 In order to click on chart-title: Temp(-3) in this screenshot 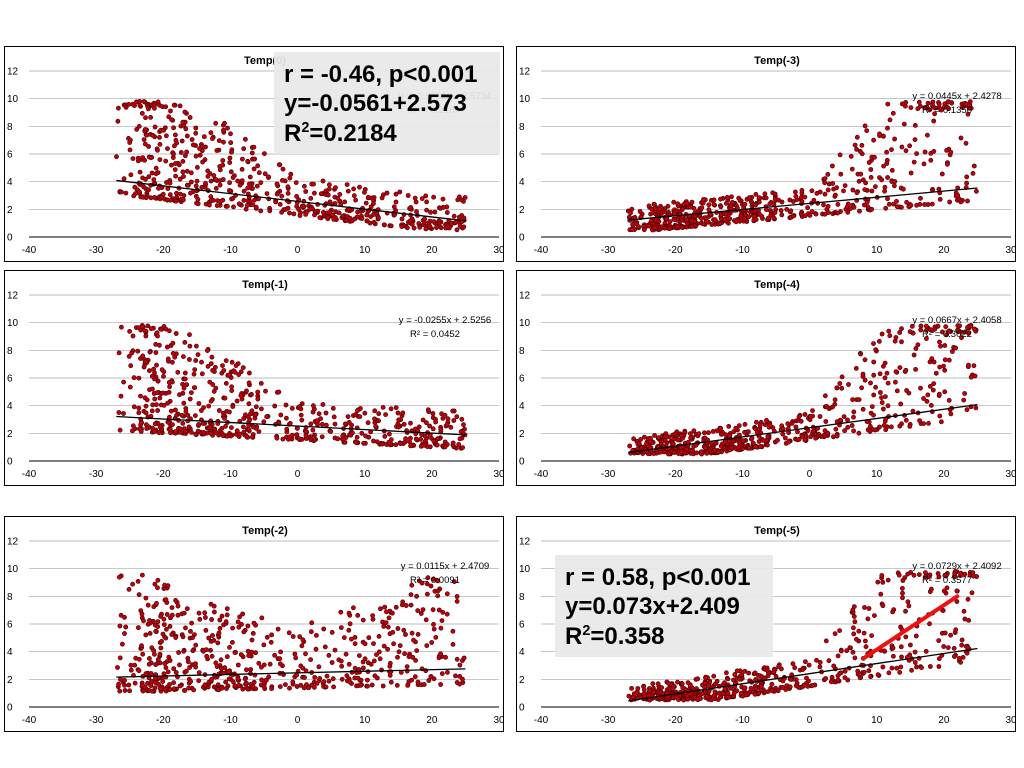, I will do `click(777, 61)`.